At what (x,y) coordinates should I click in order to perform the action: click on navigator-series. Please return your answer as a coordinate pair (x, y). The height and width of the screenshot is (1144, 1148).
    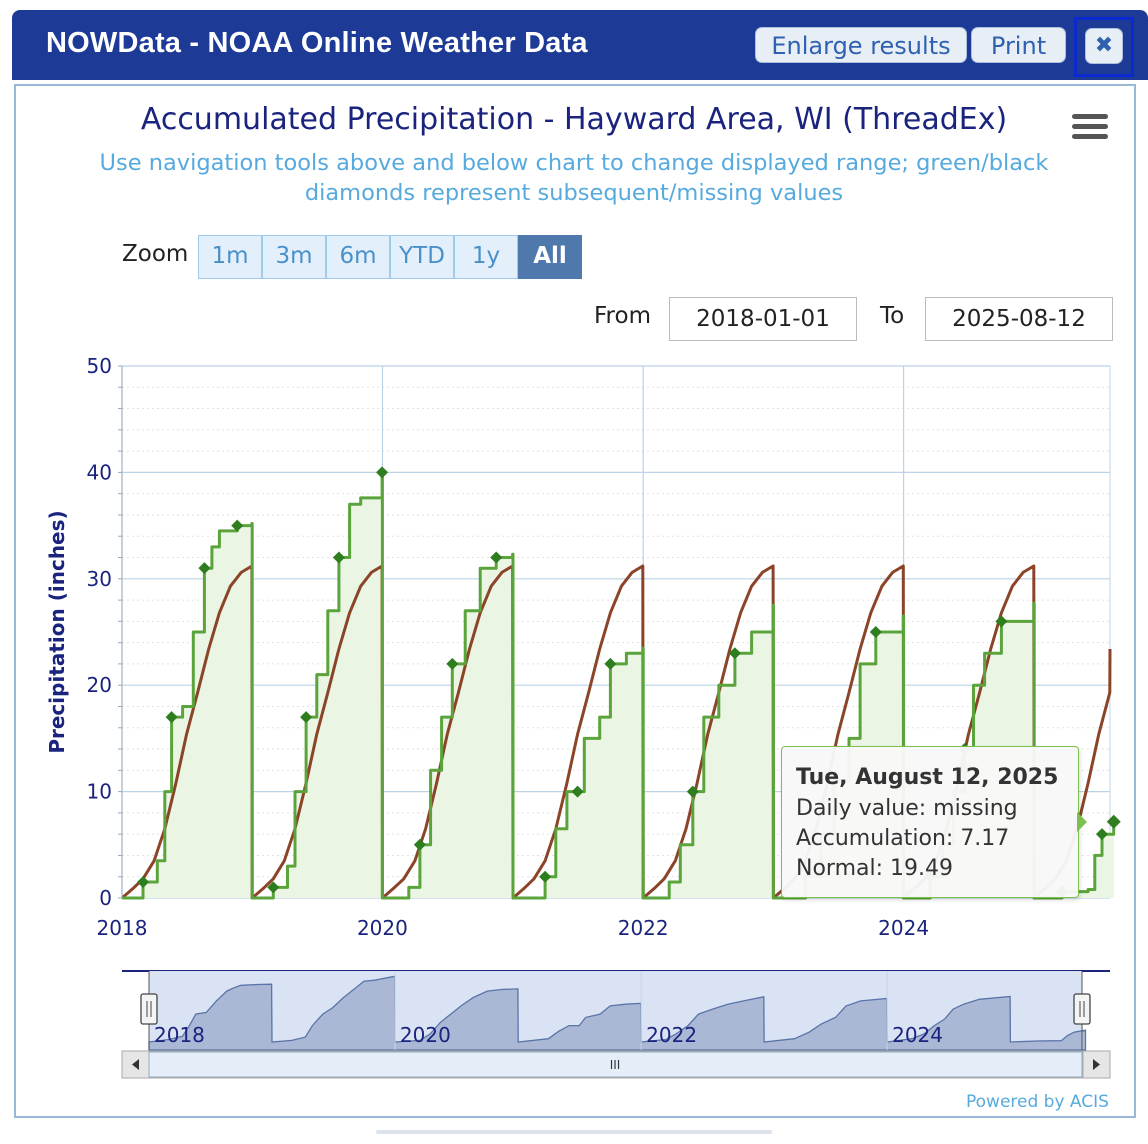
    Looking at the image, I should click on (617, 1013).